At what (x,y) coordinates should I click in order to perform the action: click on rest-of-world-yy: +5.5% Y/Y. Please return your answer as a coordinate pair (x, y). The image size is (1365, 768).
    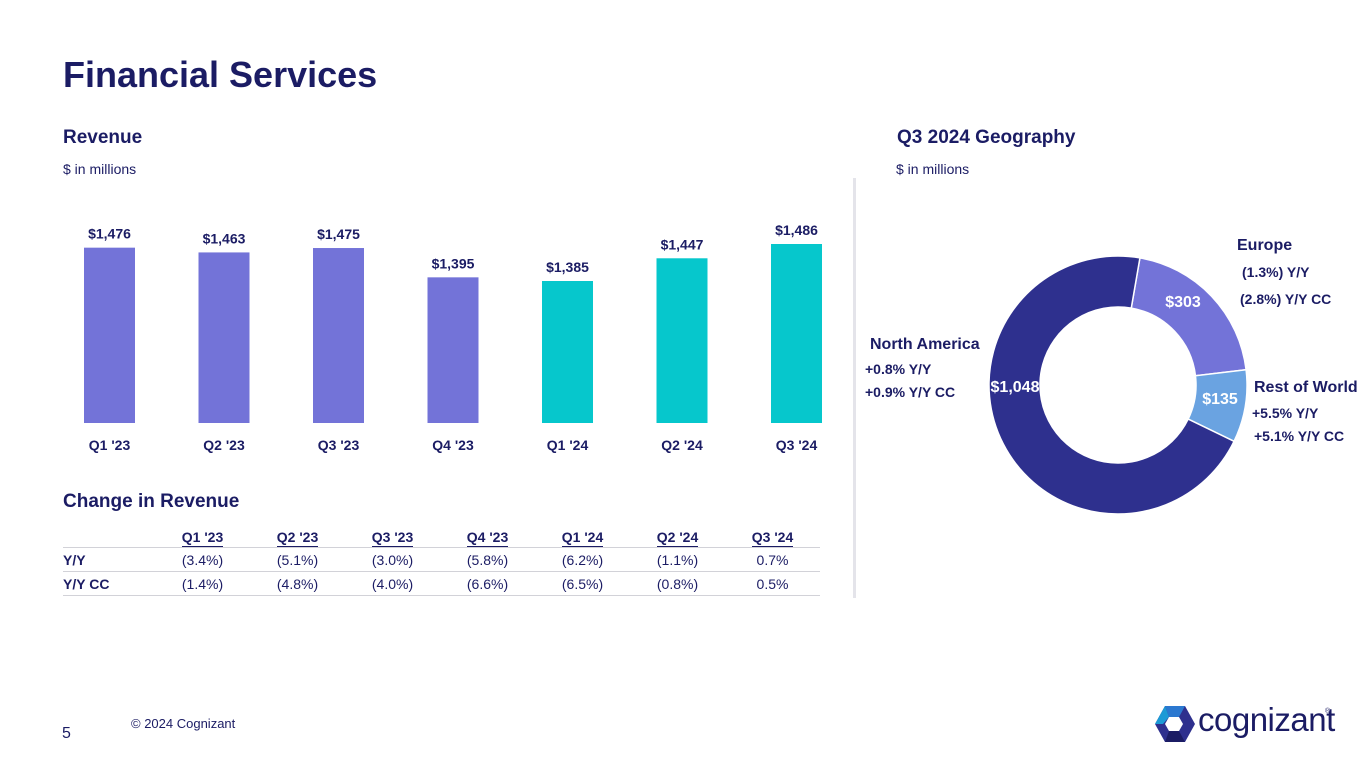
    Looking at the image, I should click on (1285, 413).